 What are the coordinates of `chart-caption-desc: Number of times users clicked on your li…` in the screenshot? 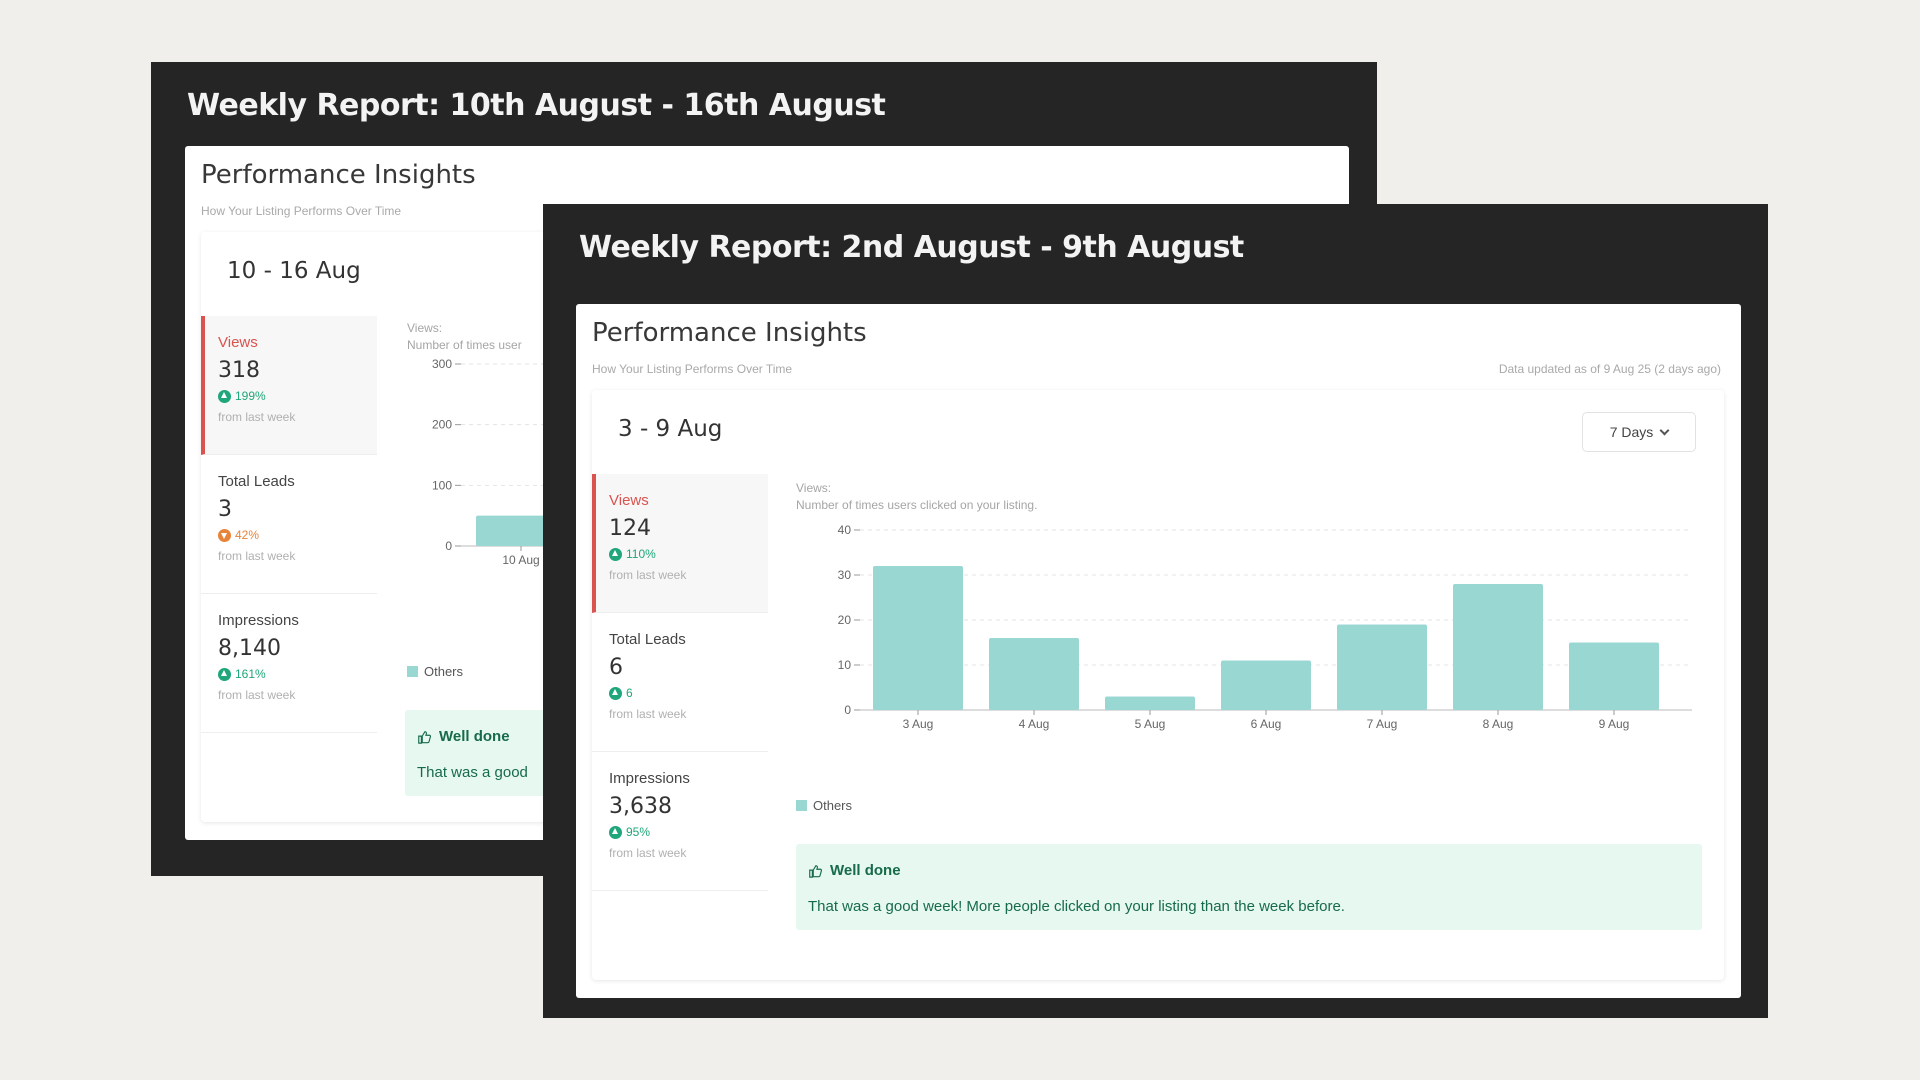 It's located at (917, 505).